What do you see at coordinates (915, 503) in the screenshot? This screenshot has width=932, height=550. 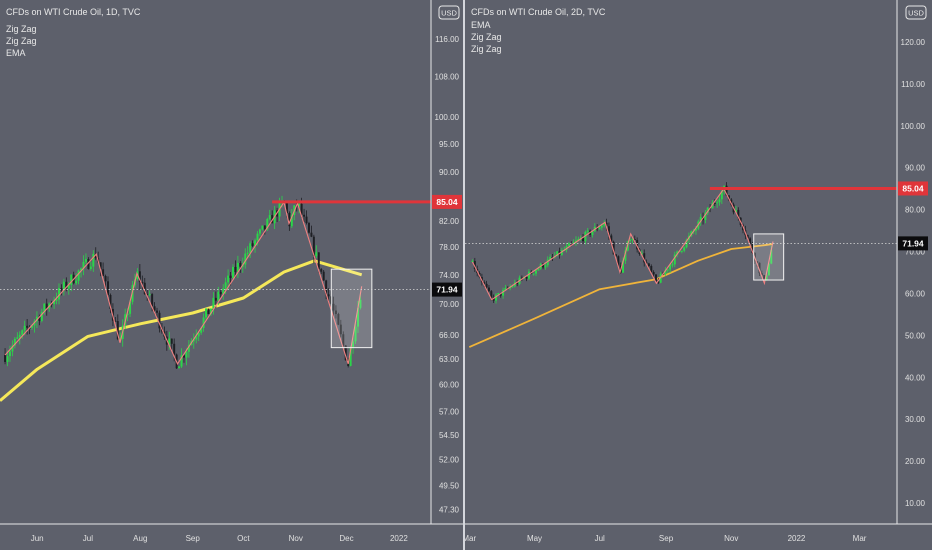 I see `y-tick-label: 10.00` at bounding box center [915, 503].